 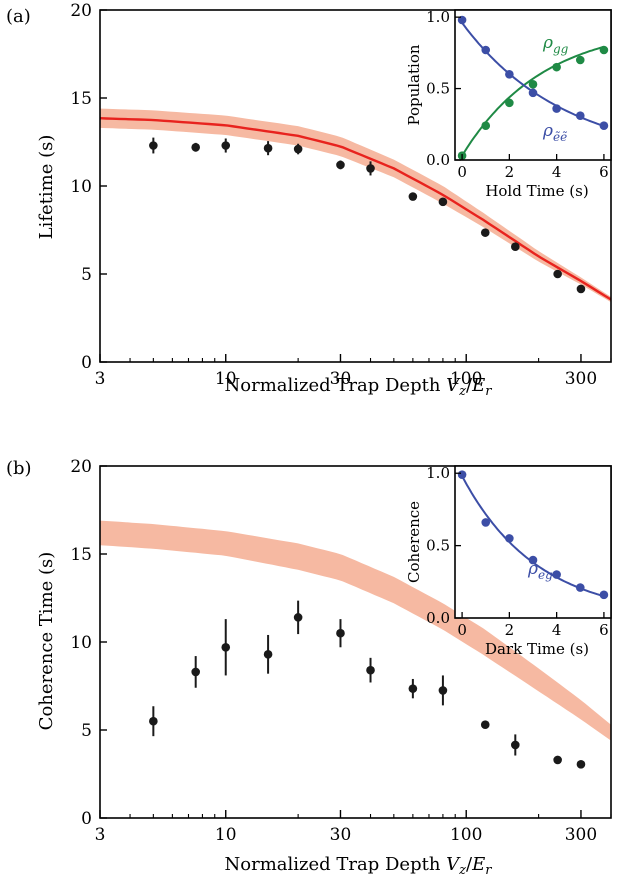 I want to click on inset-series-label-b: ρeg, so click(x=540, y=570).